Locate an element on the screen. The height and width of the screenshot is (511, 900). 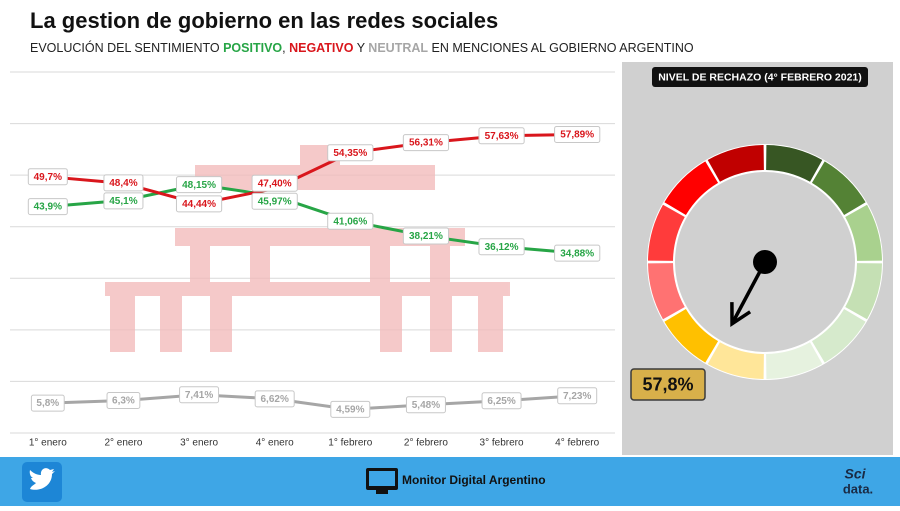
data-label: 45,1% is located at coordinates (123, 201).